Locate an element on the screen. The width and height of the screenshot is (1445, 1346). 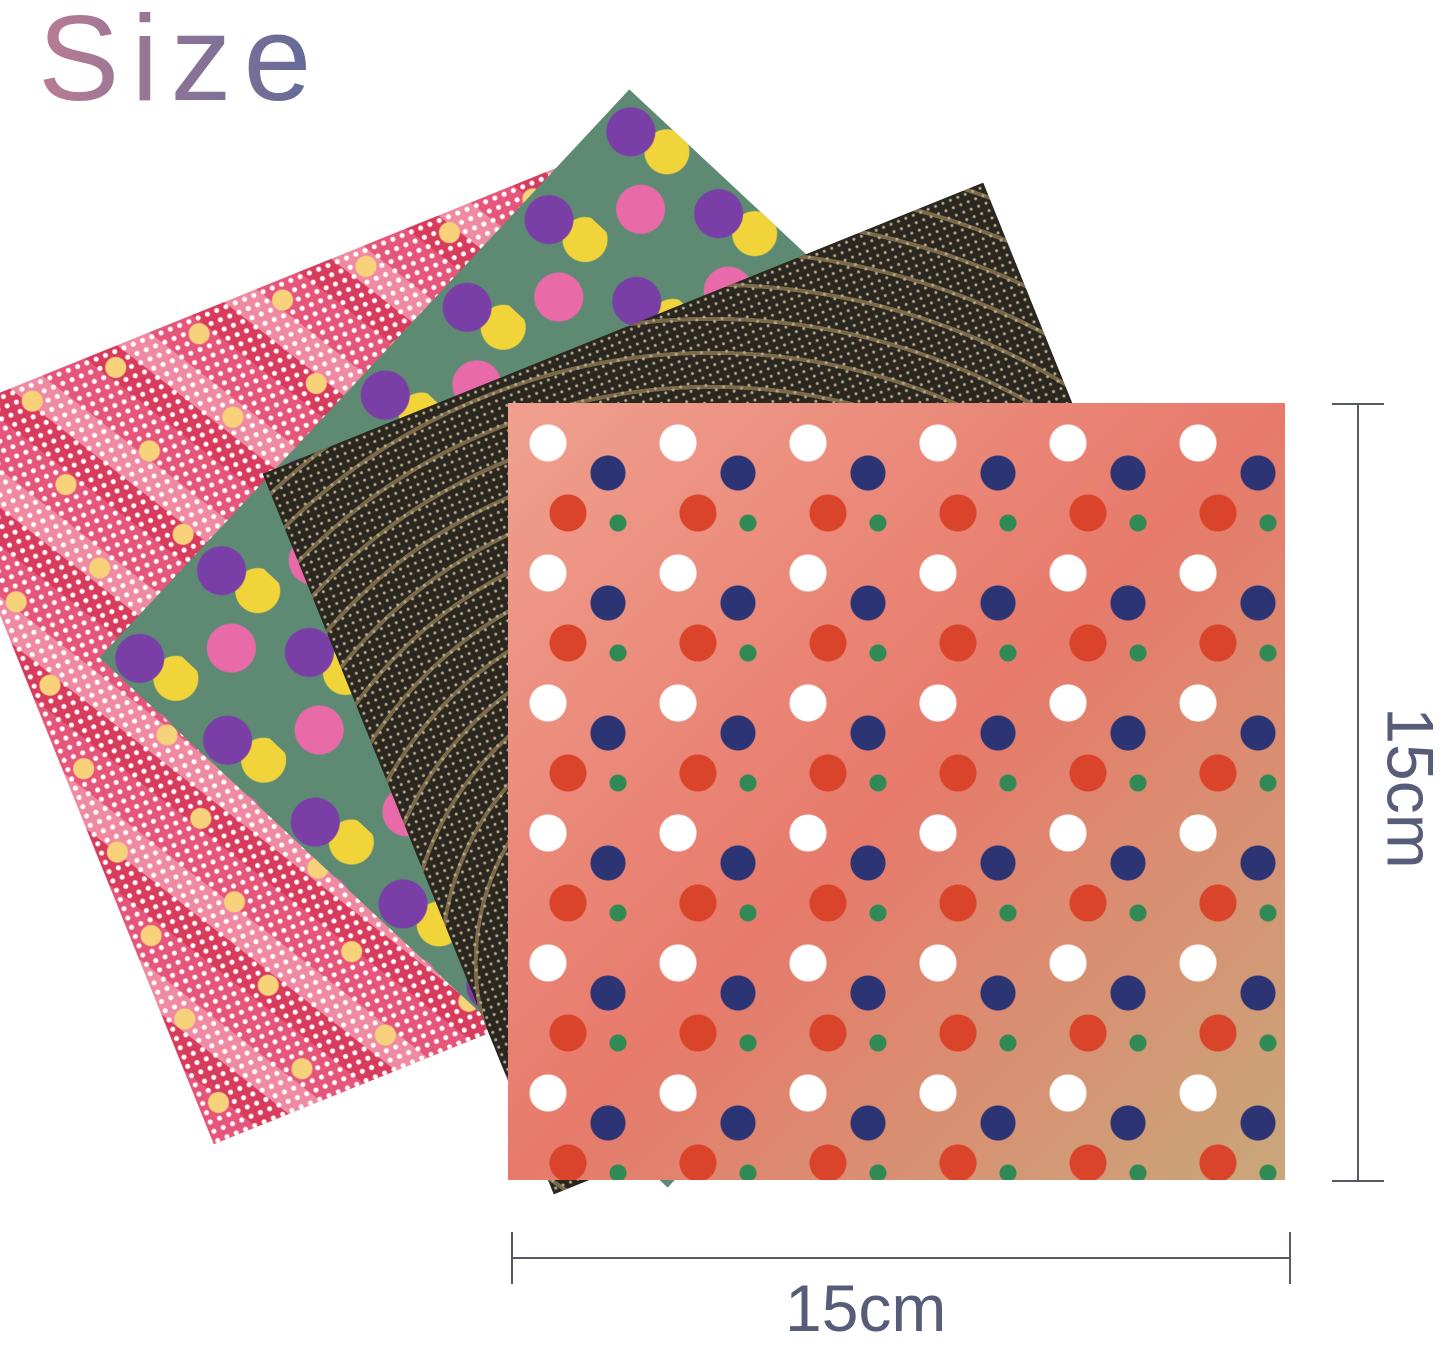
height-dimension-line is located at coordinates (1358, 792).